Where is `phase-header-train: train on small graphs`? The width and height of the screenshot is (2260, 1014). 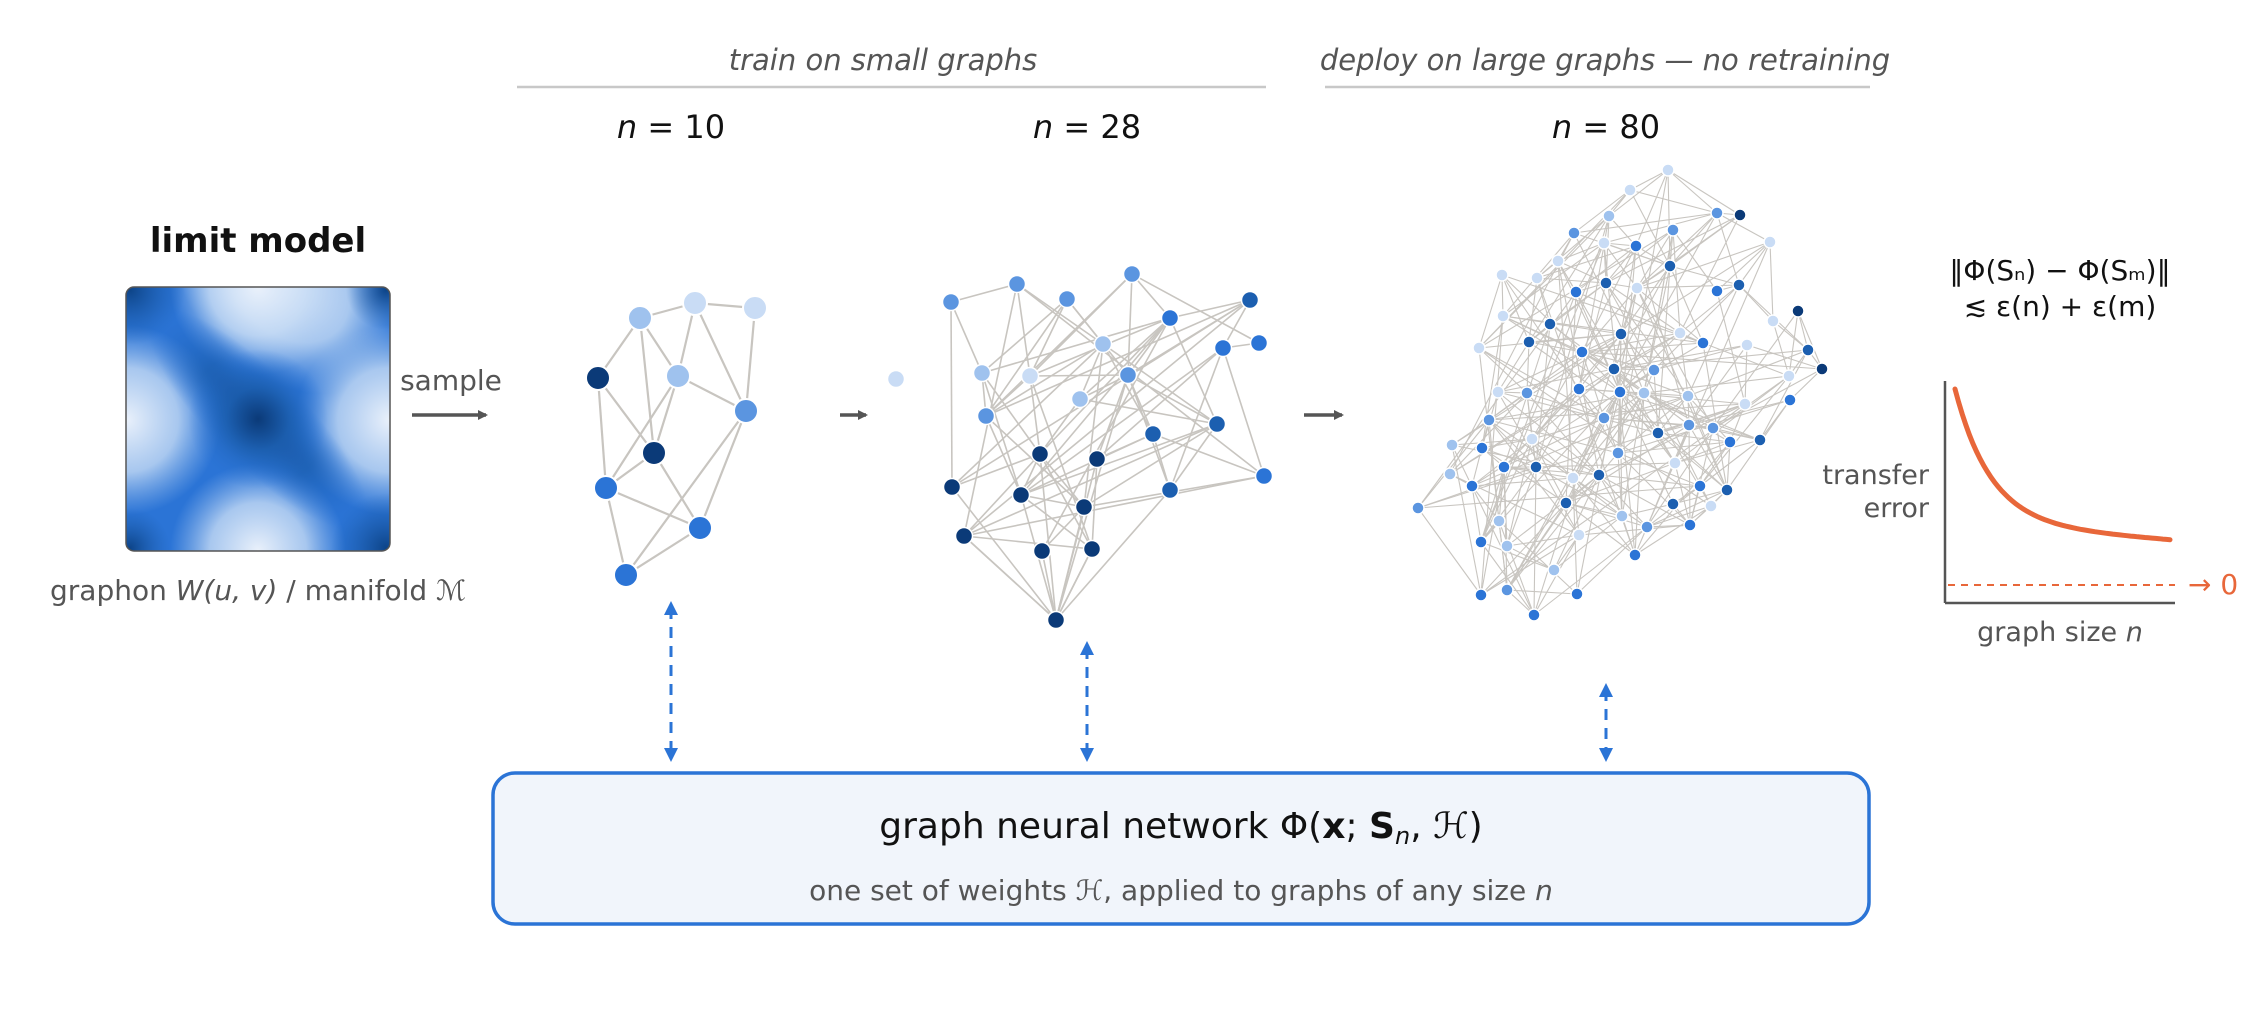 phase-header-train: train on small graphs is located at coordinates (891, 66).